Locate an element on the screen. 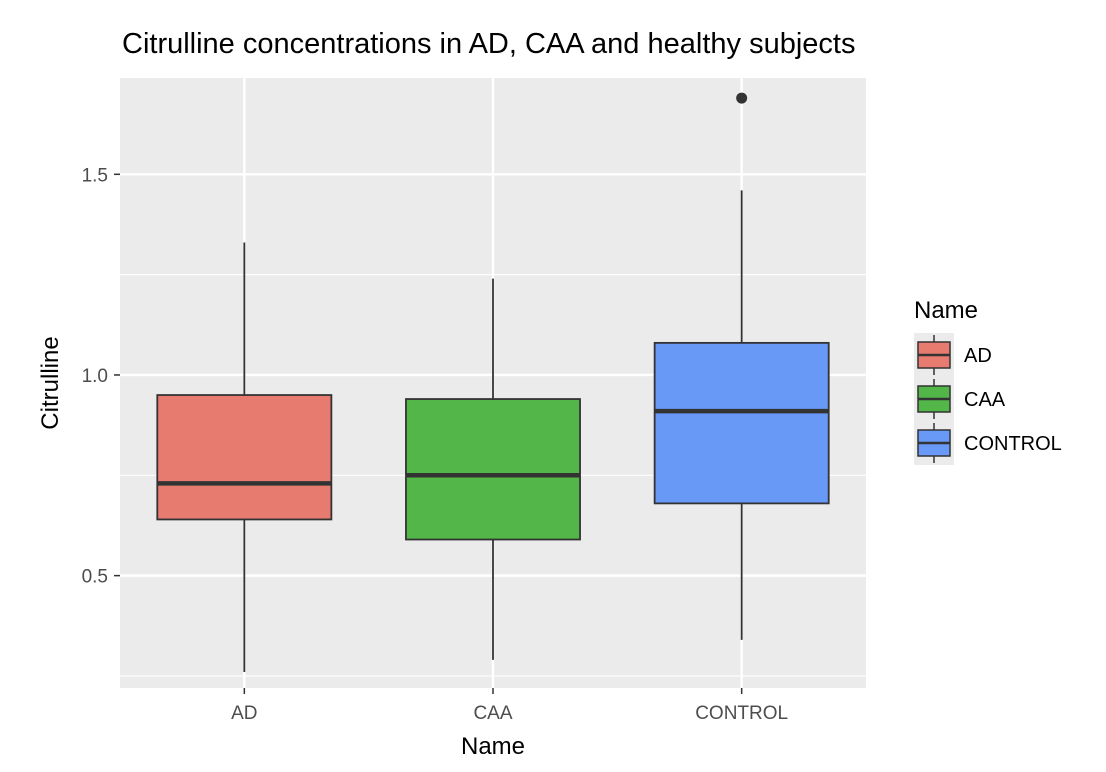 The height and width of the screenshot is (772, 1106). legend: Name AD CAA CONTROL is located at coordinates (988, 381).